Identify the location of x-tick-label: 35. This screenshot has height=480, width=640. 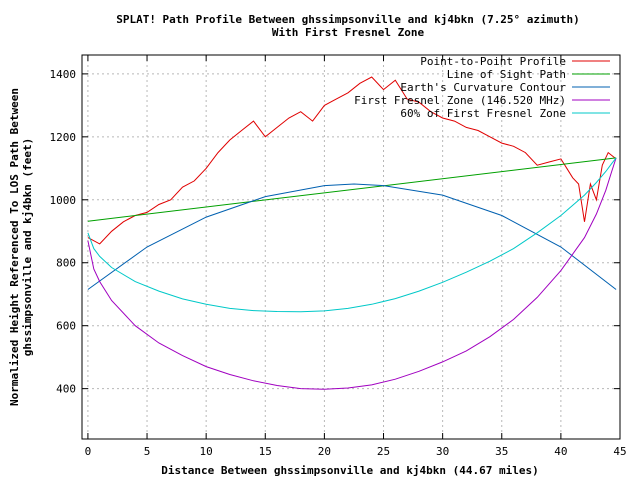
(501, 451).